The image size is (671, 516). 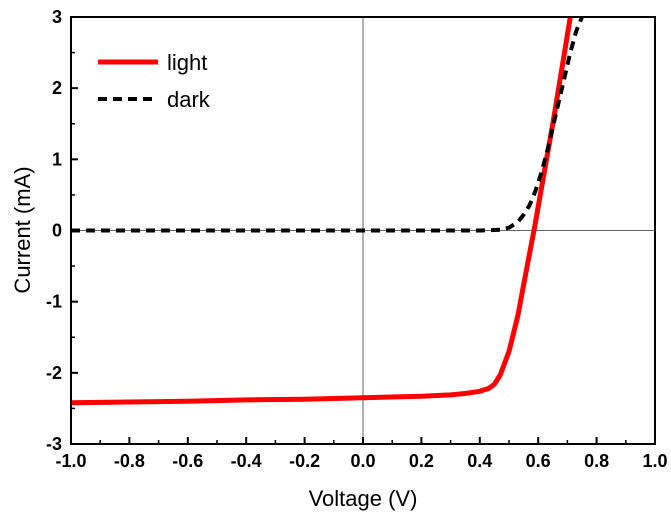 What do you see at coordinates (57, 17) in the screenshot?
I see `y-tick-label: 3` at bounding box center [57, 17].